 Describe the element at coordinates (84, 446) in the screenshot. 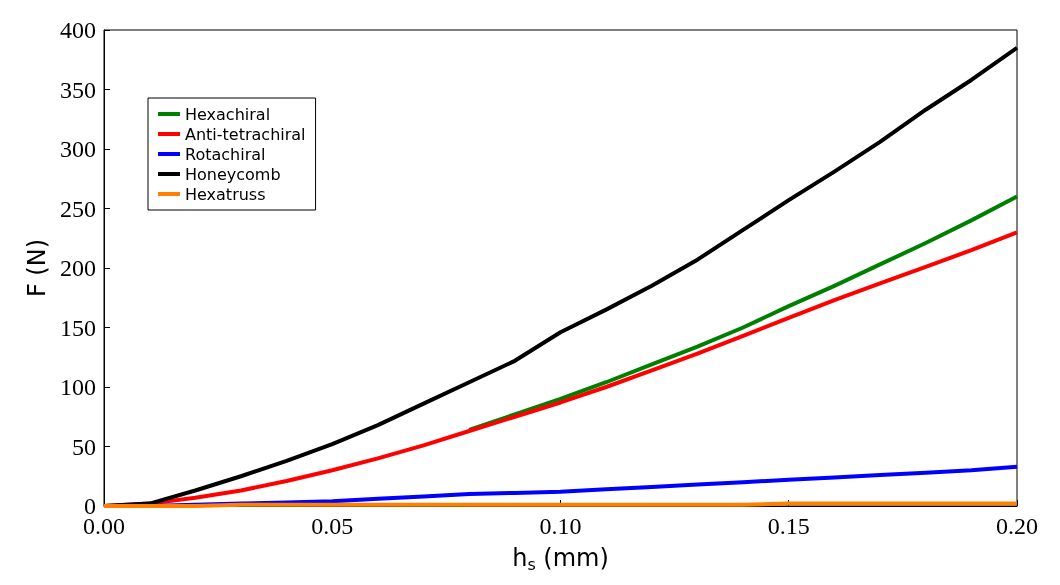

I see `y-tick-label: 50` at that location.